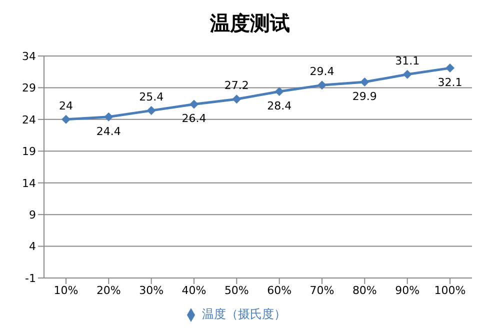 The width and height of the screenshot is (500, 334). What do you see at coordinates (32, 247) in the screenshot?
I see `y-tick-label: 4` at bounding box center [32, 247].